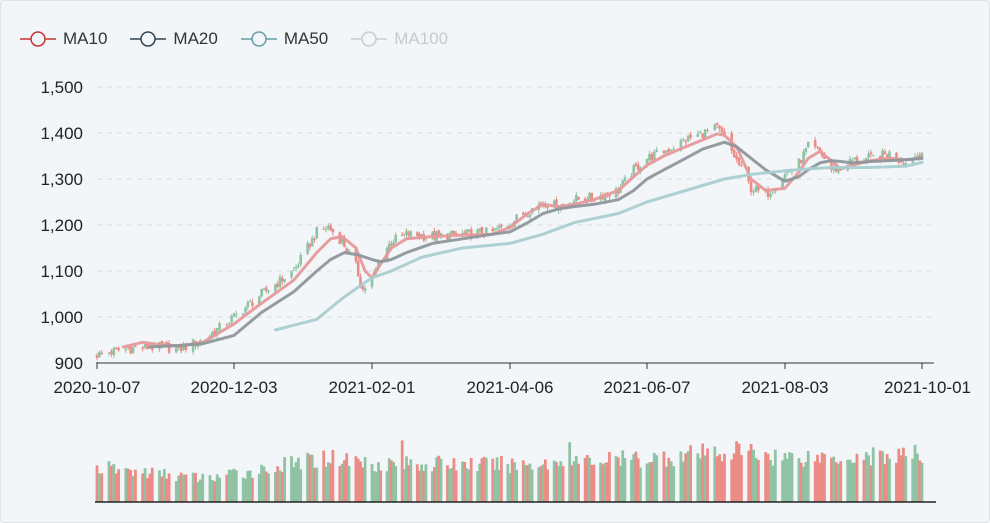 This screenshot has width=990, height=523. What do you see at coordinates (63, 39) in the screenshot?
I see `legend-item-ma10: MA10` at bounding box center [63, 39].